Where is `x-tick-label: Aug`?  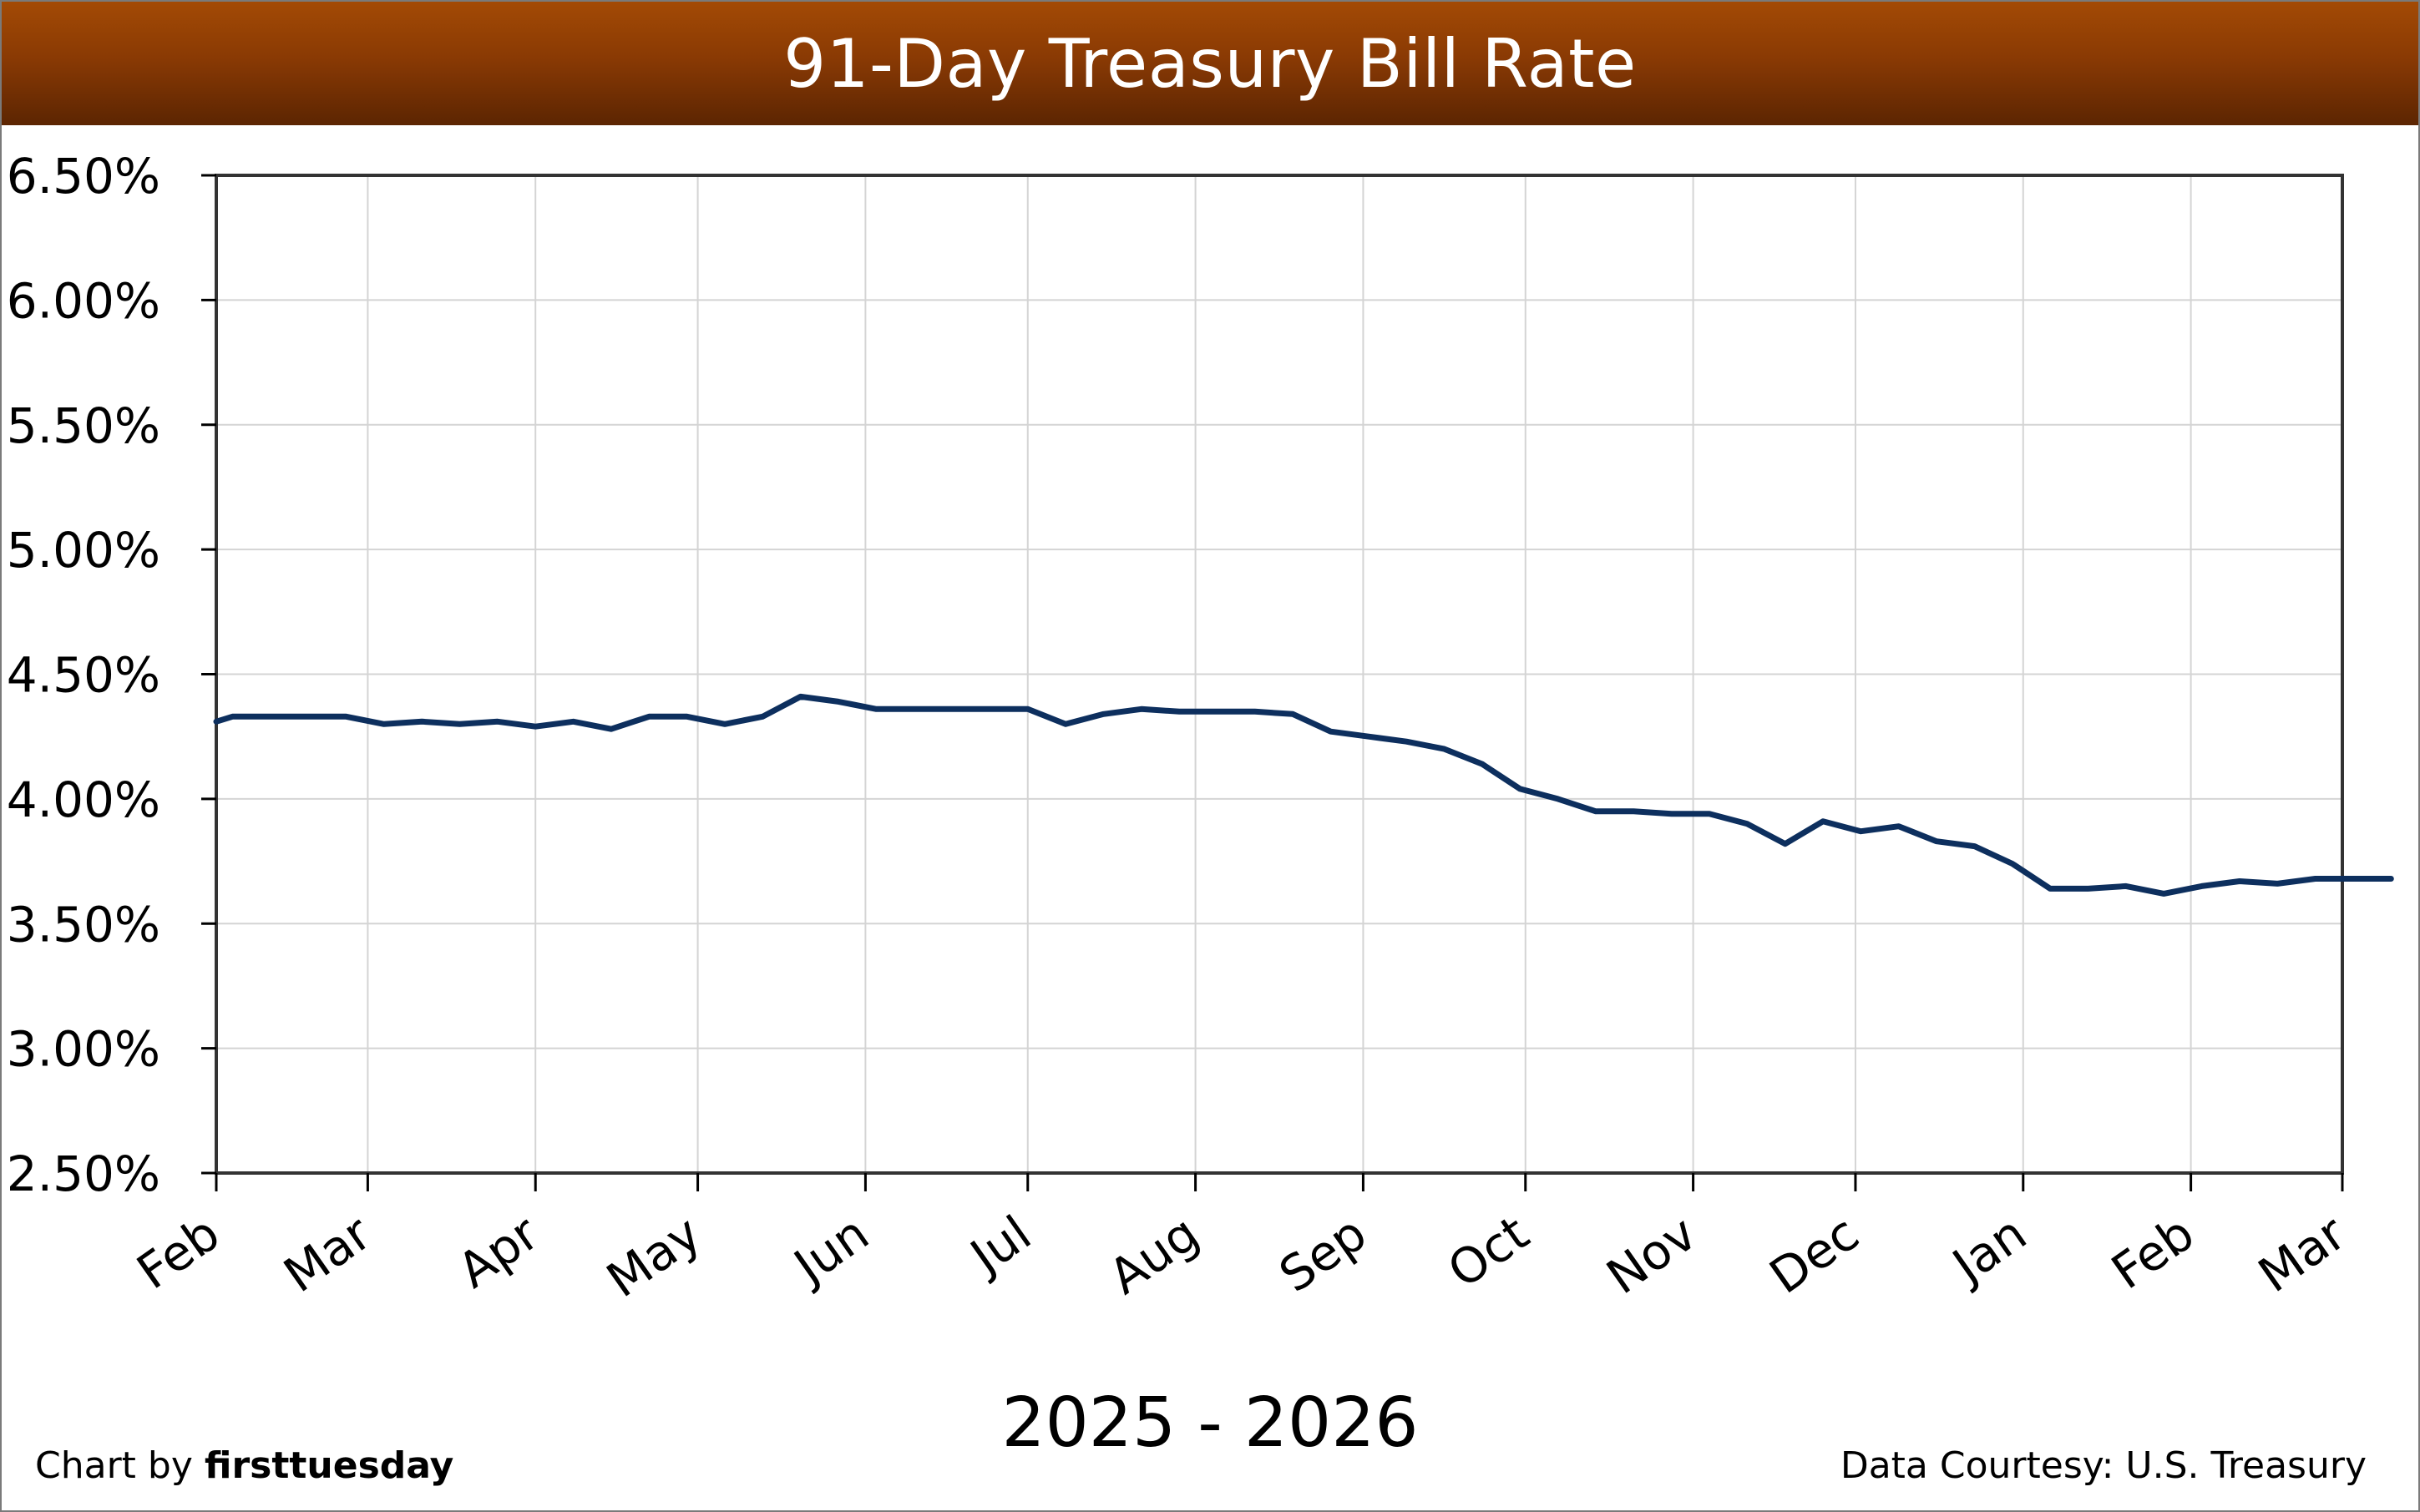 x-tick-label: Aug is located at coordinates (1154, 1255).